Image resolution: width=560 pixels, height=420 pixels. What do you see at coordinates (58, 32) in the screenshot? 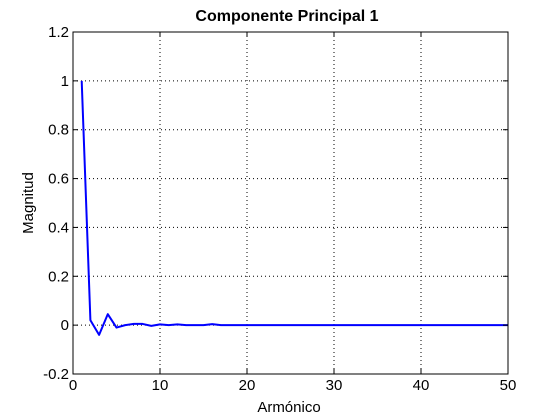
I see `y-tick-label: 1.2` at bounding box center [58, 32].